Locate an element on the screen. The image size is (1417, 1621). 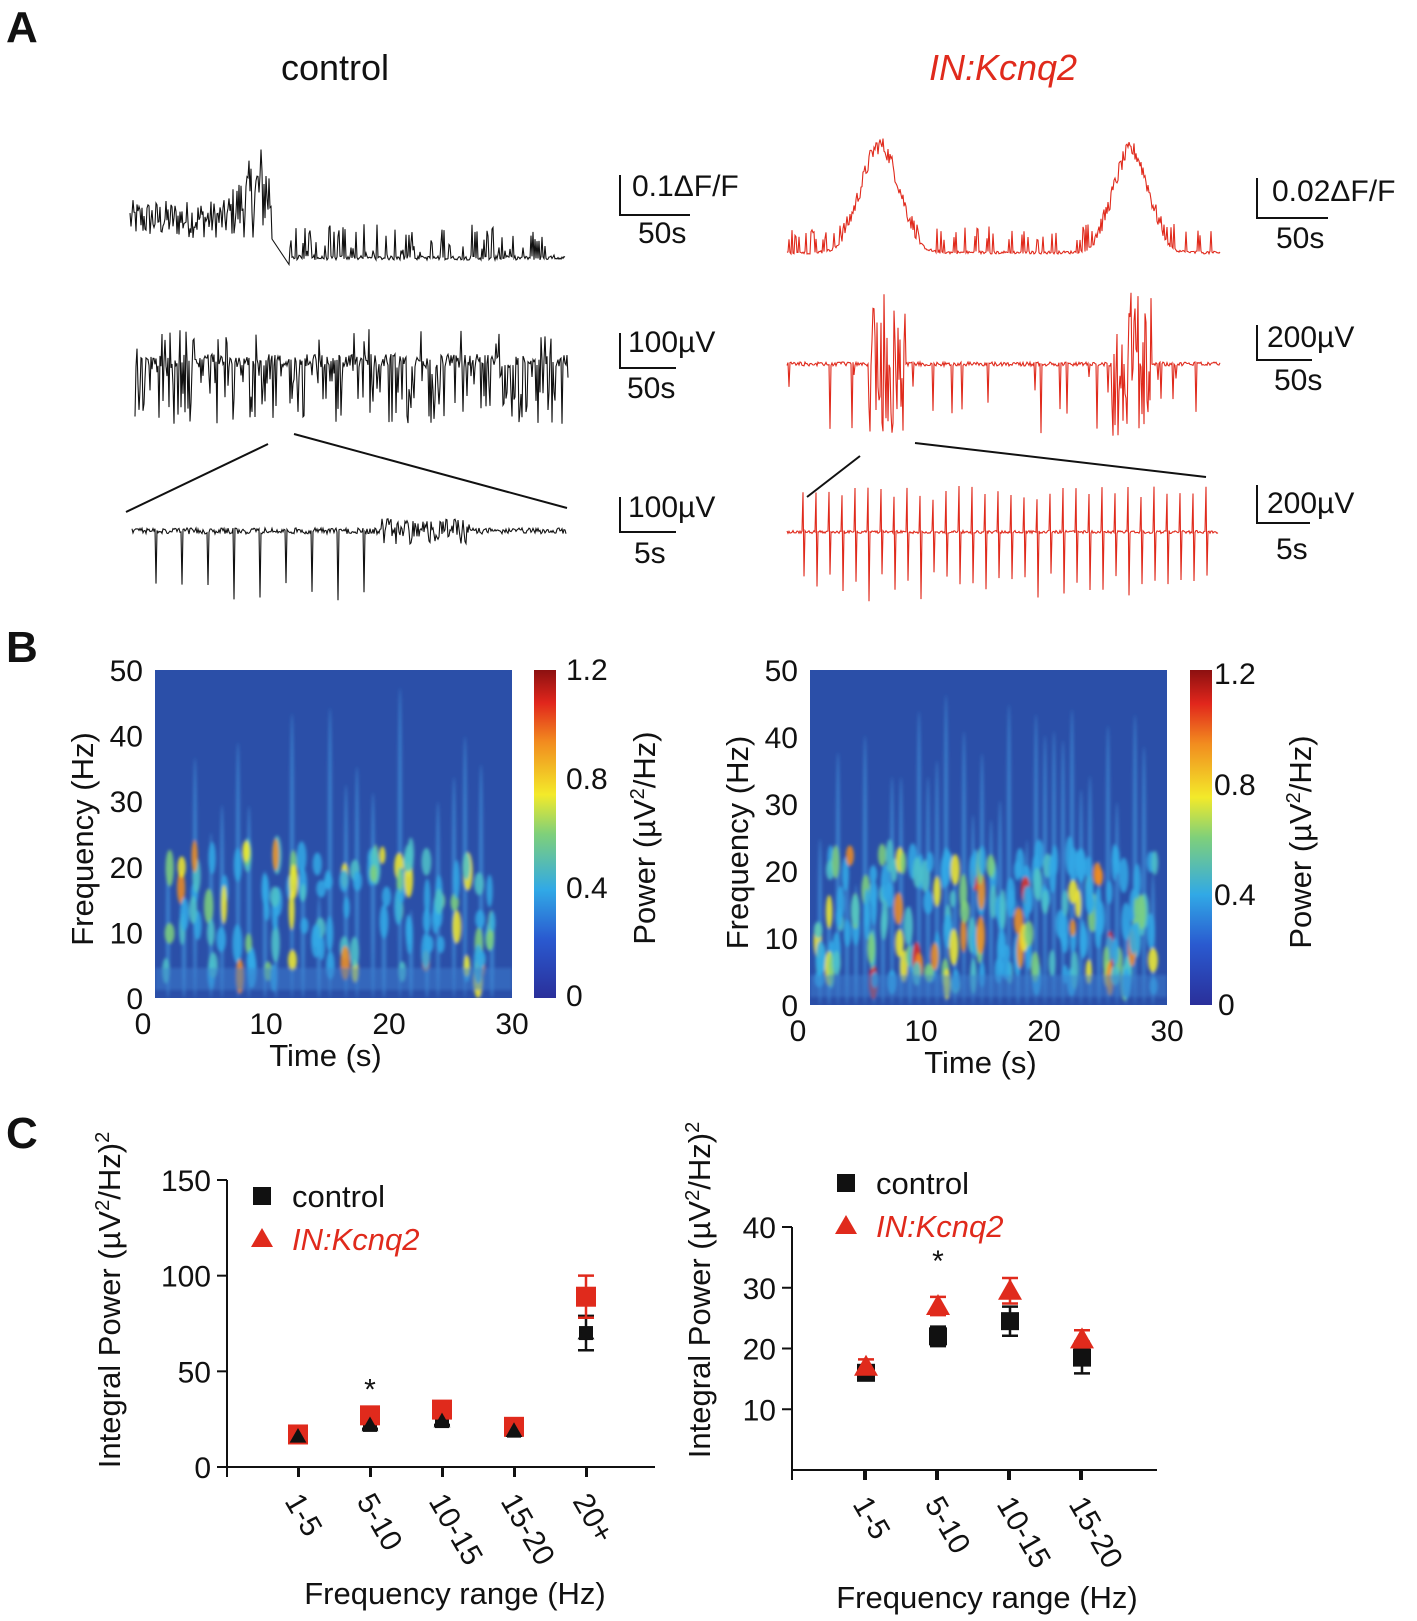
zoom-line-control-right is located at coordinates (430, 471).